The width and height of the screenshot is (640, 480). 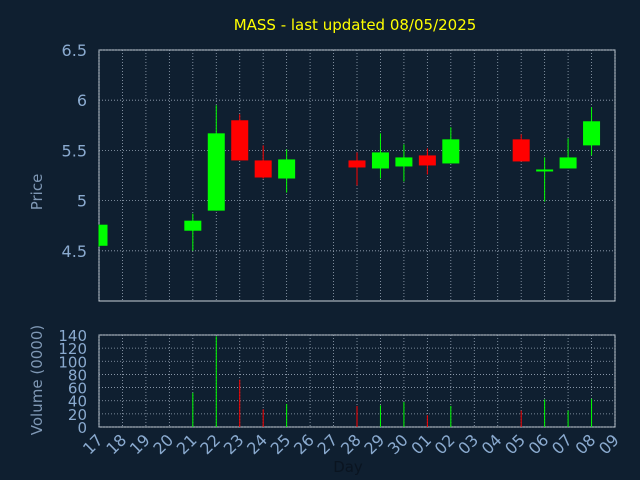 I want to click on volume-ytick-label: 40, so click(x=77, y=402).